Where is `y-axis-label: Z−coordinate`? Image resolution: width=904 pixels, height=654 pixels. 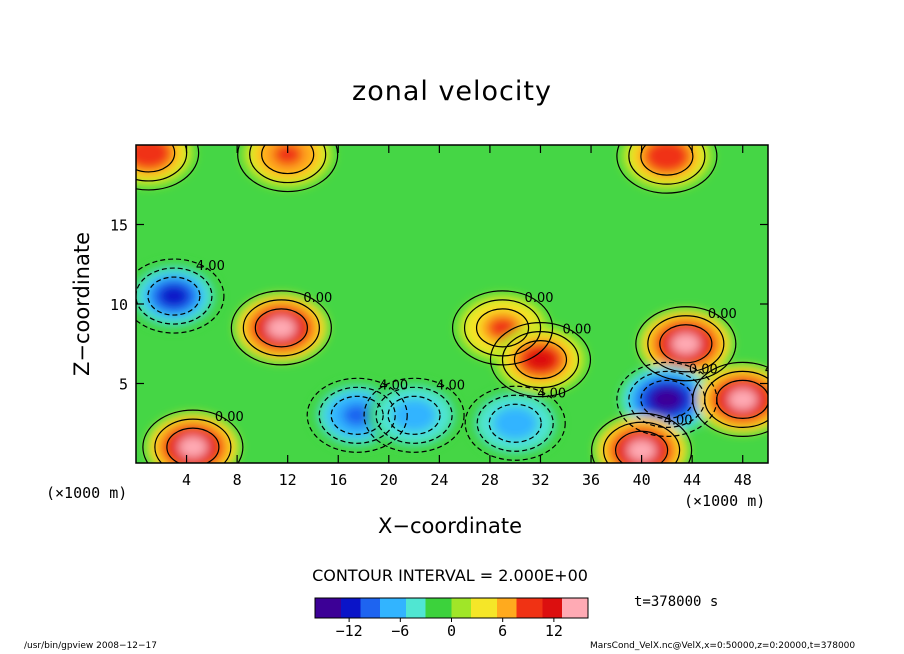 y-axis-label: Z−coordinate is located at coordinates (82, 304).